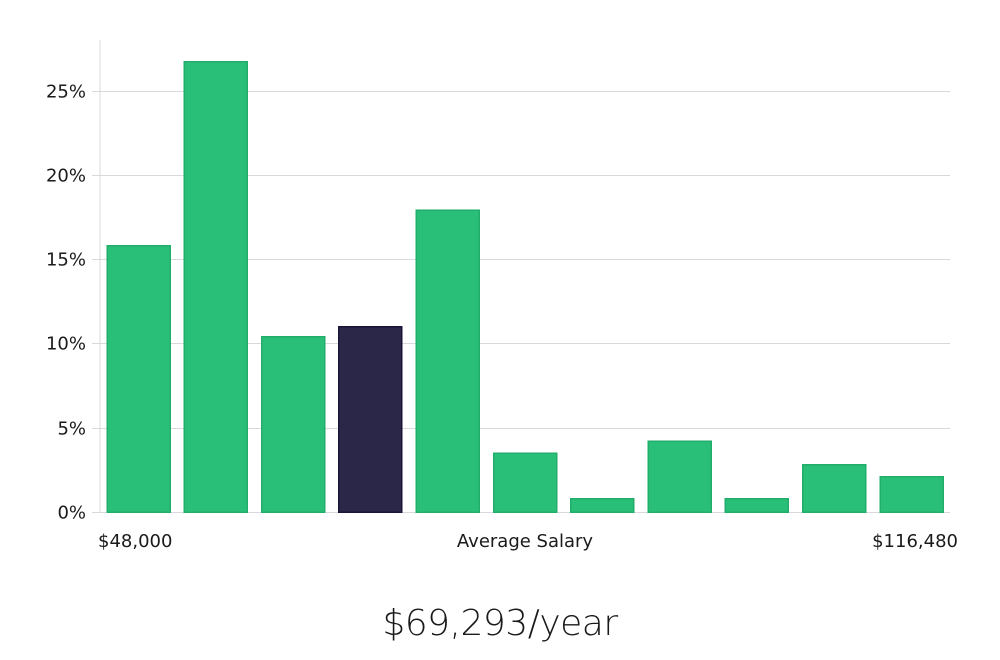 The image size is (1000, 660). Describe the element at coordinates (915, 541) in the screenshot. I see `x-max-label: $116,480` at that location.